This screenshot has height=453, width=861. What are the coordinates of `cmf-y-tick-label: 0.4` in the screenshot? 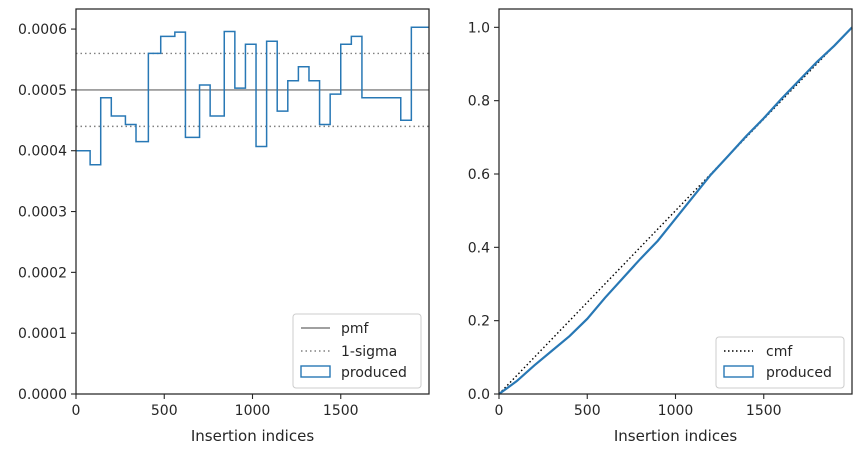 It's located at (479, 248).